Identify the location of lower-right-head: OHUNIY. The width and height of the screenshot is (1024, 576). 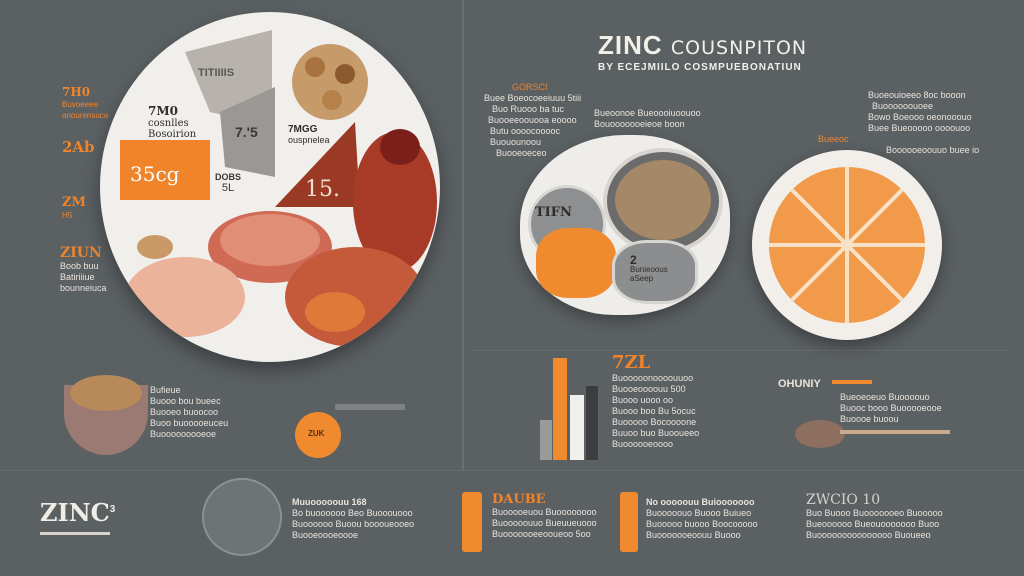
(799, 384).